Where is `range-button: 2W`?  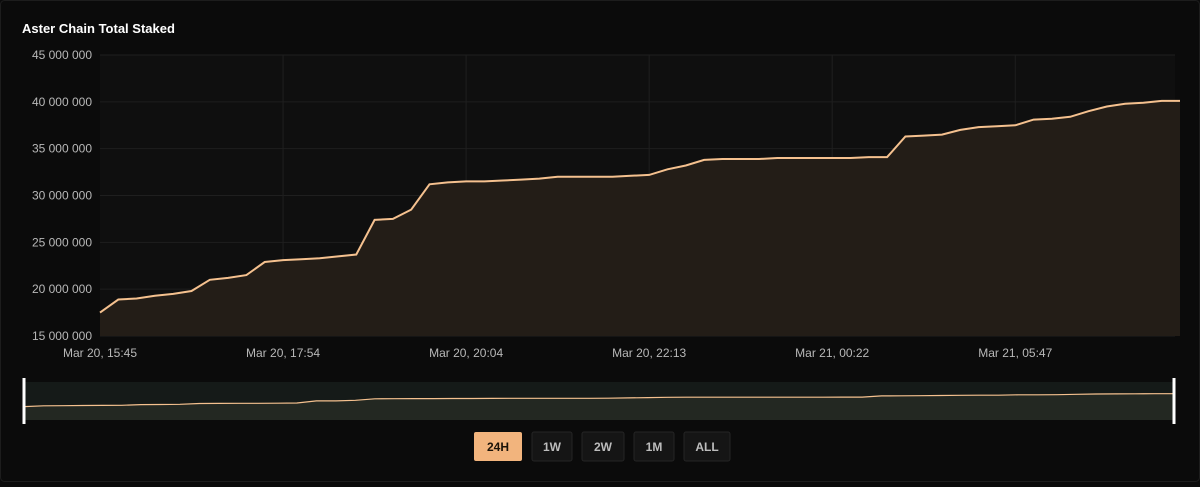
range-button: 2W is located at coordinates (603, 446).